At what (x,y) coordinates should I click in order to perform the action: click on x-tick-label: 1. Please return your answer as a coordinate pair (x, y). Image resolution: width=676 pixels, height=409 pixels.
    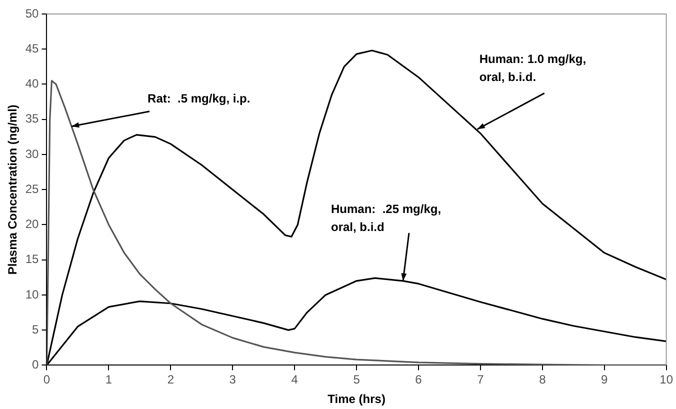
    Looking at the image, I should click on (108, 379).